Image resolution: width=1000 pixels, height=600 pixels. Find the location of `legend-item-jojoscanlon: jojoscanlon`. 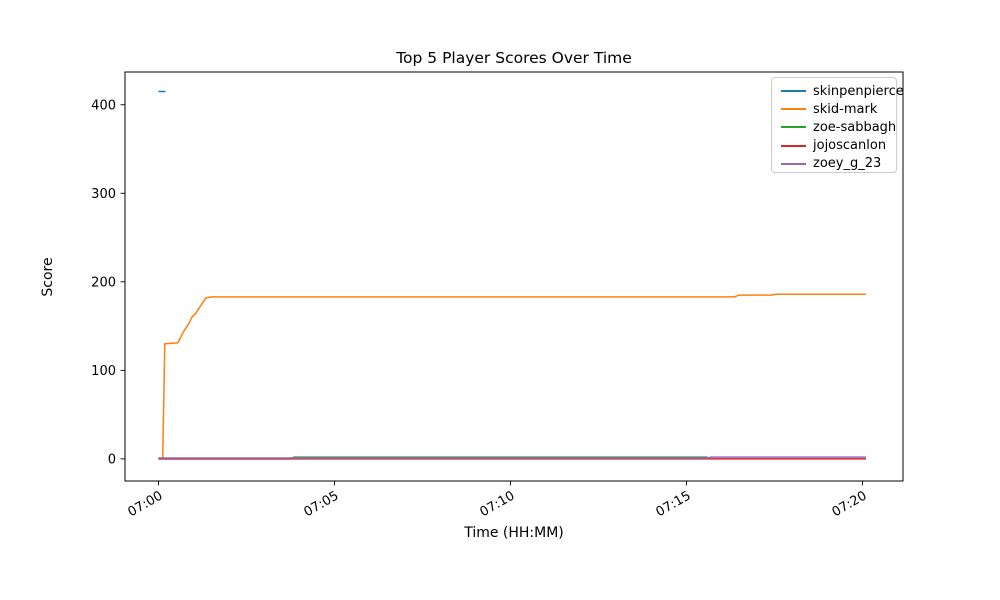

legend-item-jojoscanlon: jojoscanlon is located at coordinates (834, 146).